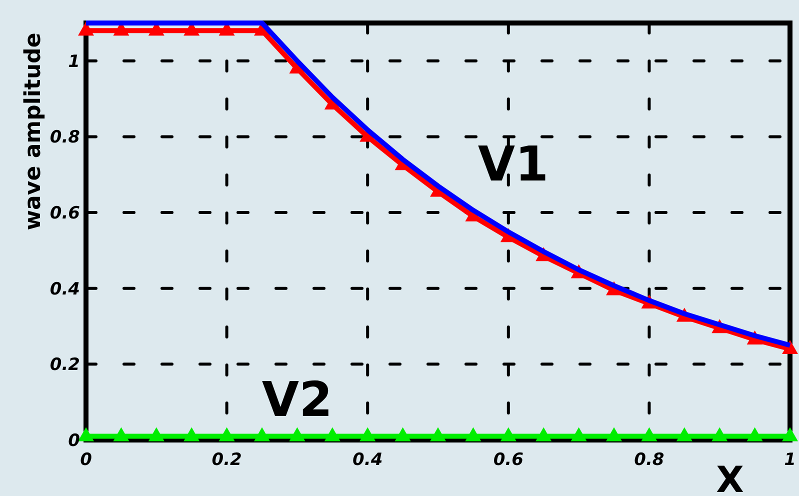  I want to click on y-tick-label: 0.6, so click(65, 214).